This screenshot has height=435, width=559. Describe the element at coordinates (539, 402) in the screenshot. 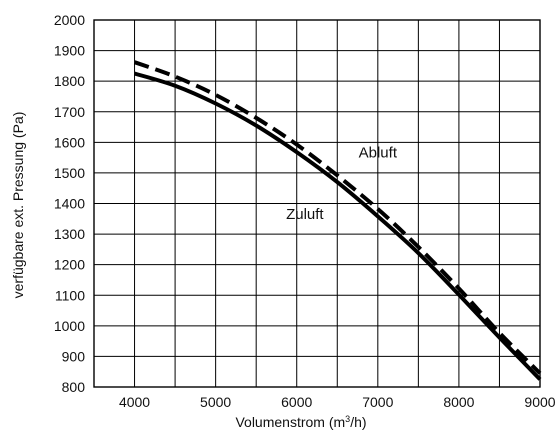

I see `x-tick-label: 9000` at that location.